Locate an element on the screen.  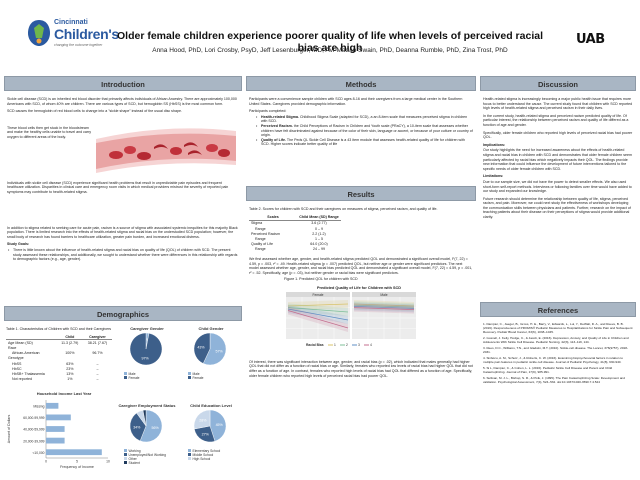
row-child-value: 13% is located at coordinates (70, 373).